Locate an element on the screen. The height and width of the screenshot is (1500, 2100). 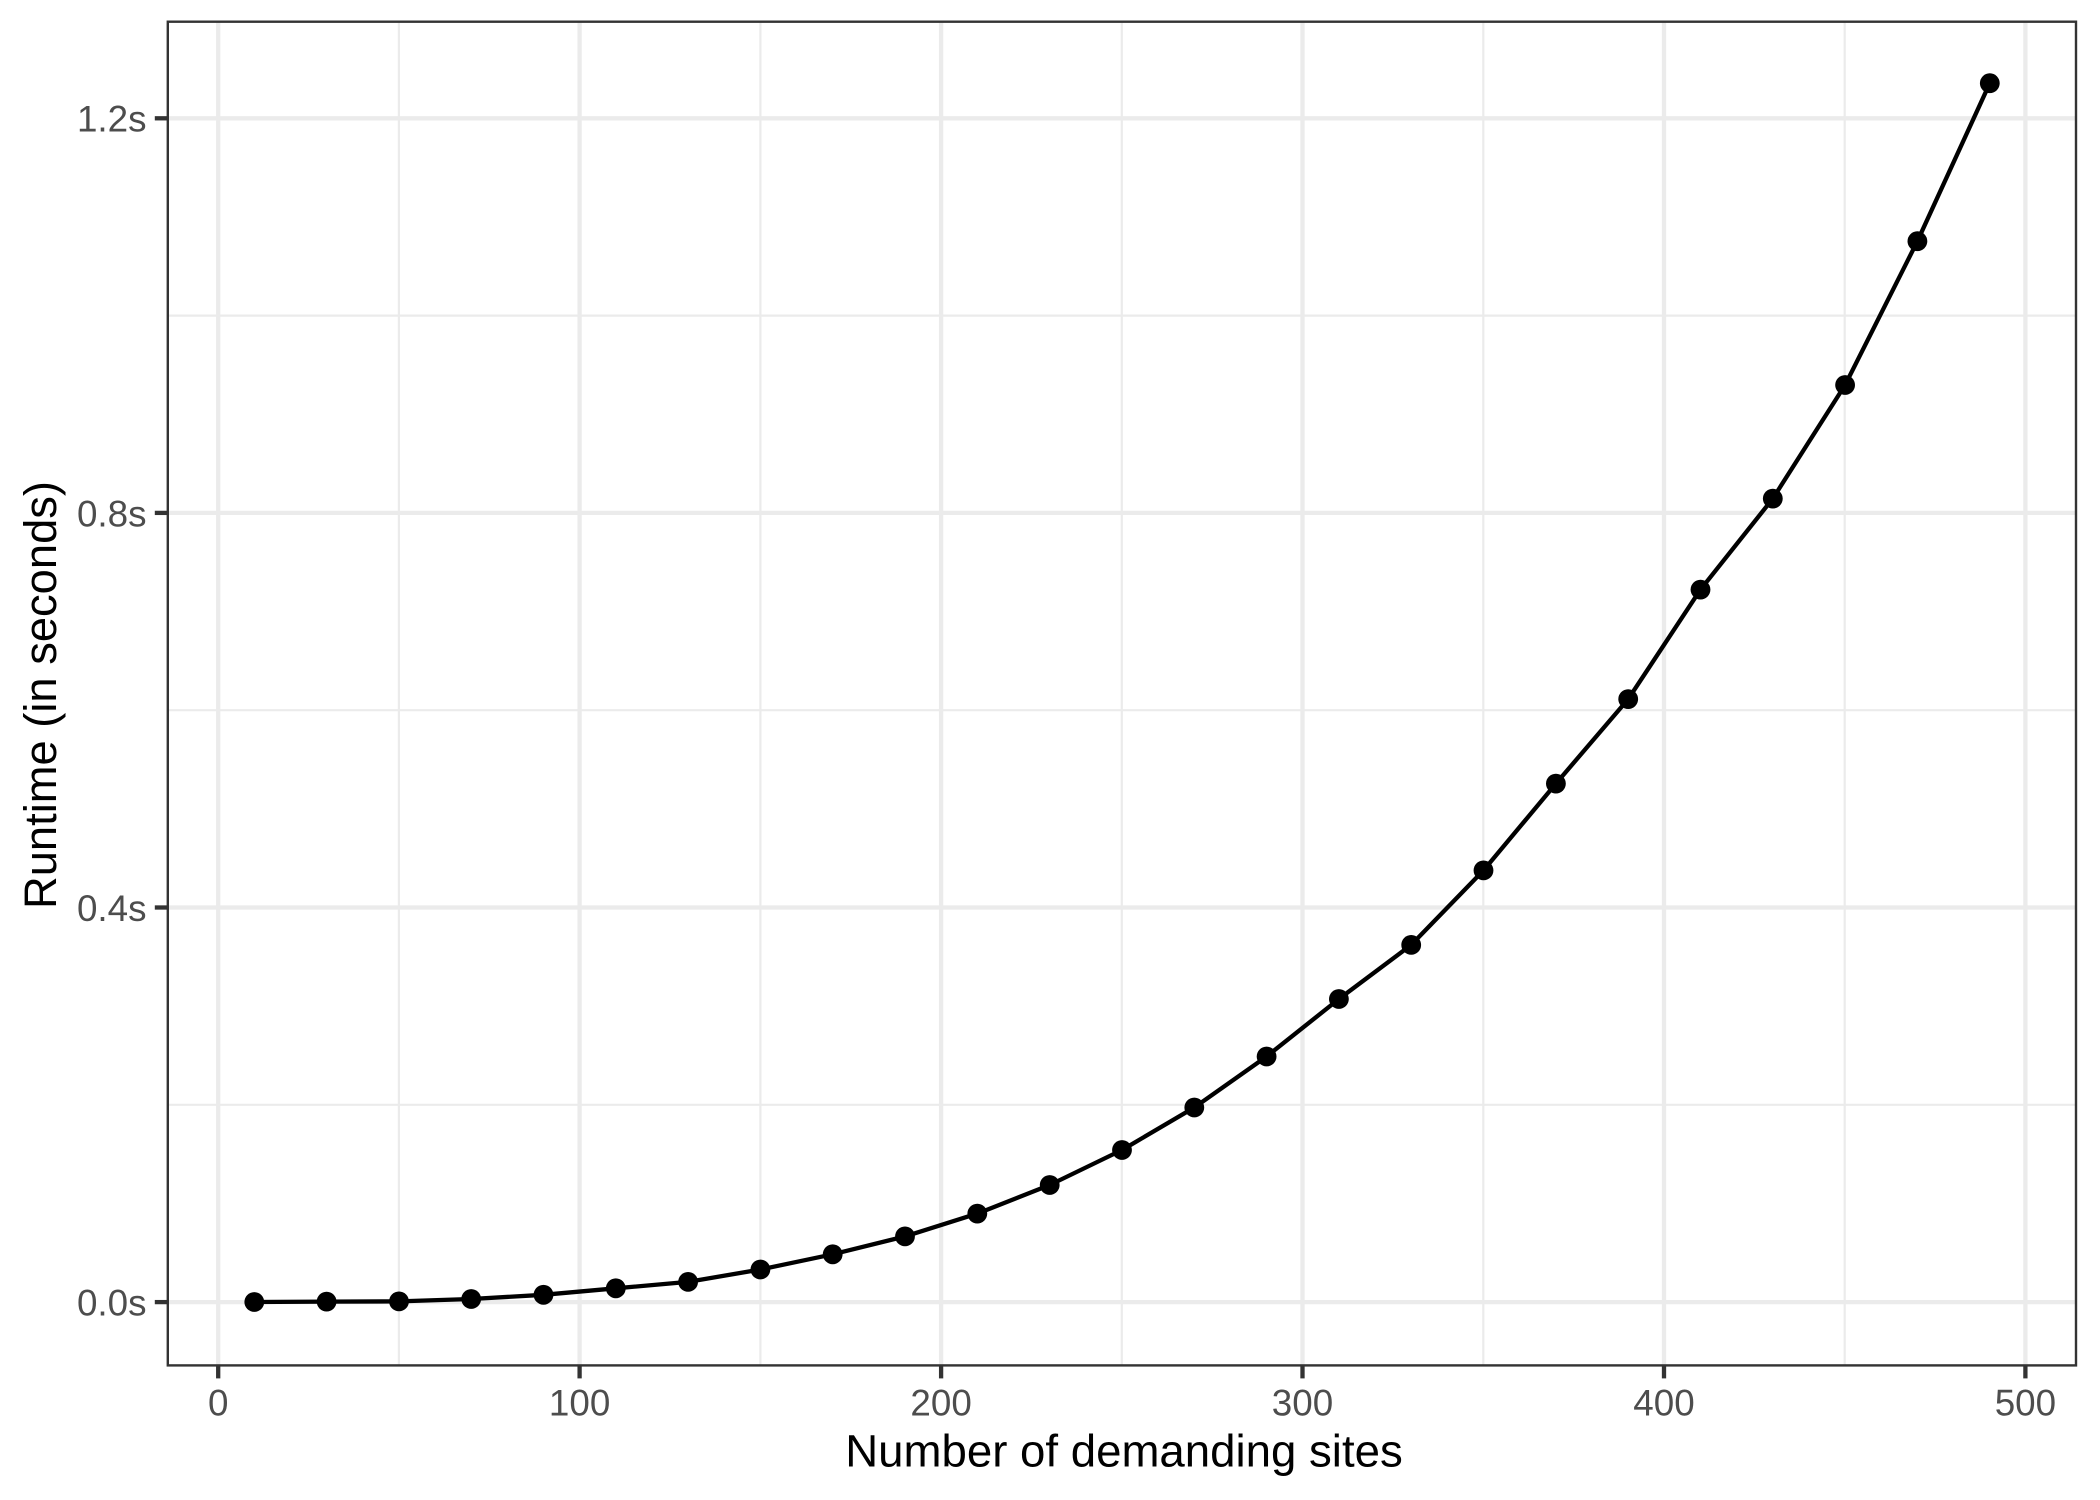
svg-text: 100 is located at coordinates (579, 1403).